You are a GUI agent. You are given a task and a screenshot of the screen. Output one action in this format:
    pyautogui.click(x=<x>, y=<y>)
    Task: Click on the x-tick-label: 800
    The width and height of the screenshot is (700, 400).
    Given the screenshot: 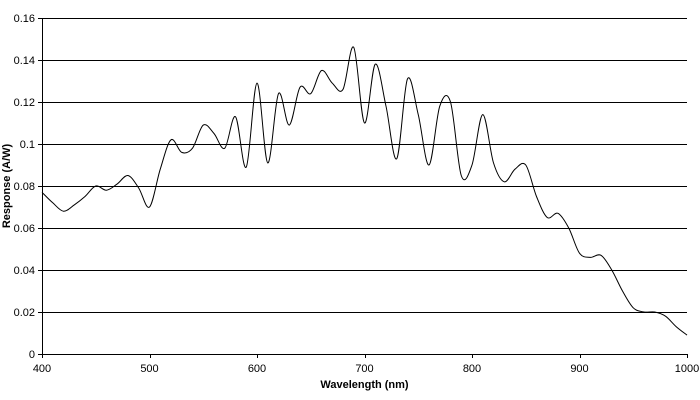 What is the action you would take?
    pyautogui.click(x=472, y=369)
    